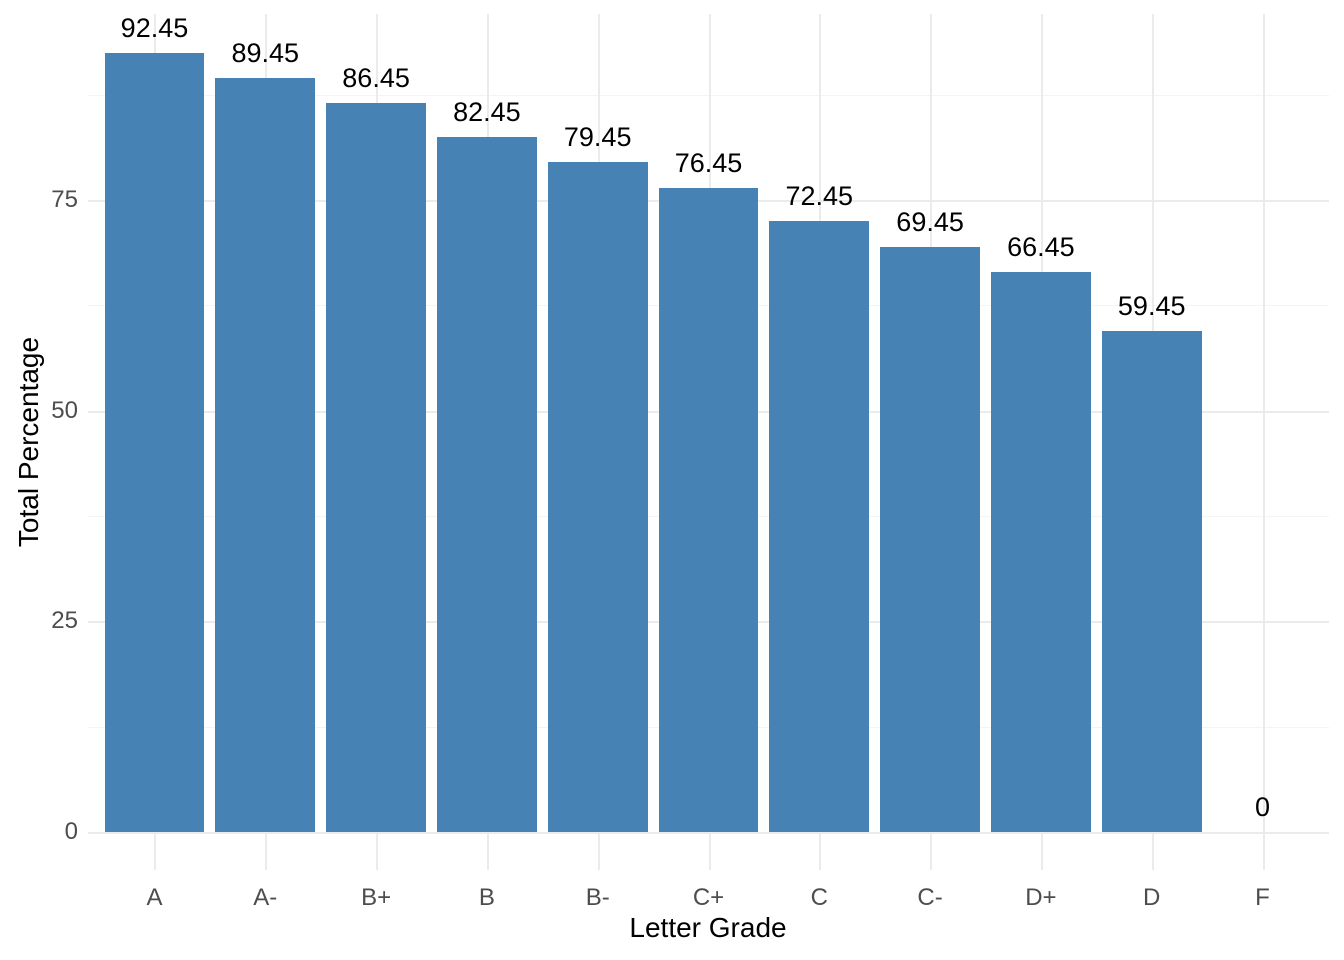 This screenshot has height=960, width=1344. What do you see at coordinates (265, 455) in the screenshot?
I see `bar-A-` at bounding box center [265, 455].